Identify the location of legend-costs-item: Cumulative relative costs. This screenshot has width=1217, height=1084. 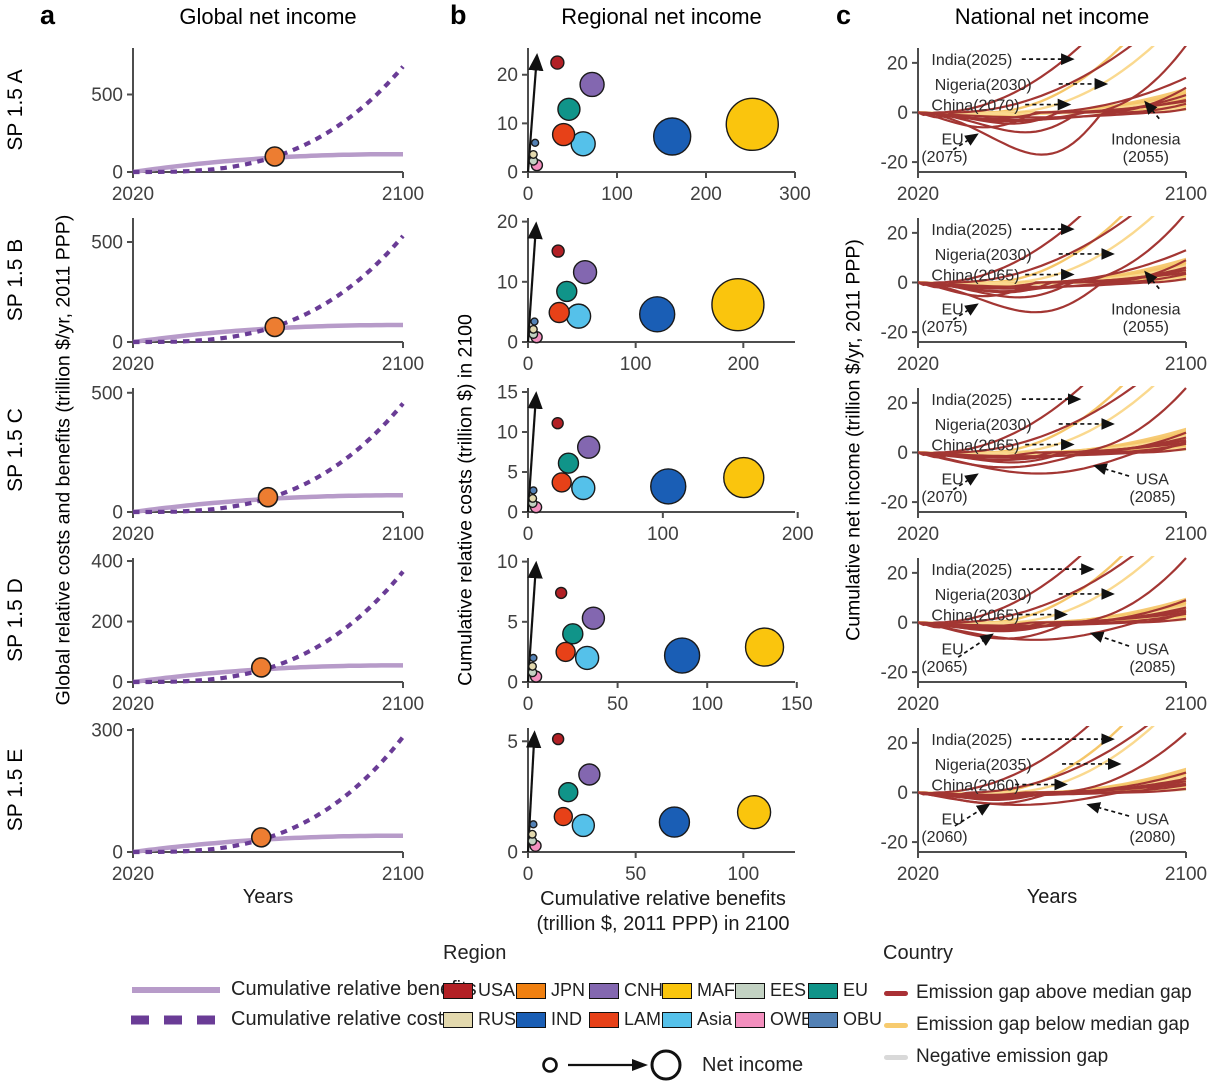
(290, 1019).